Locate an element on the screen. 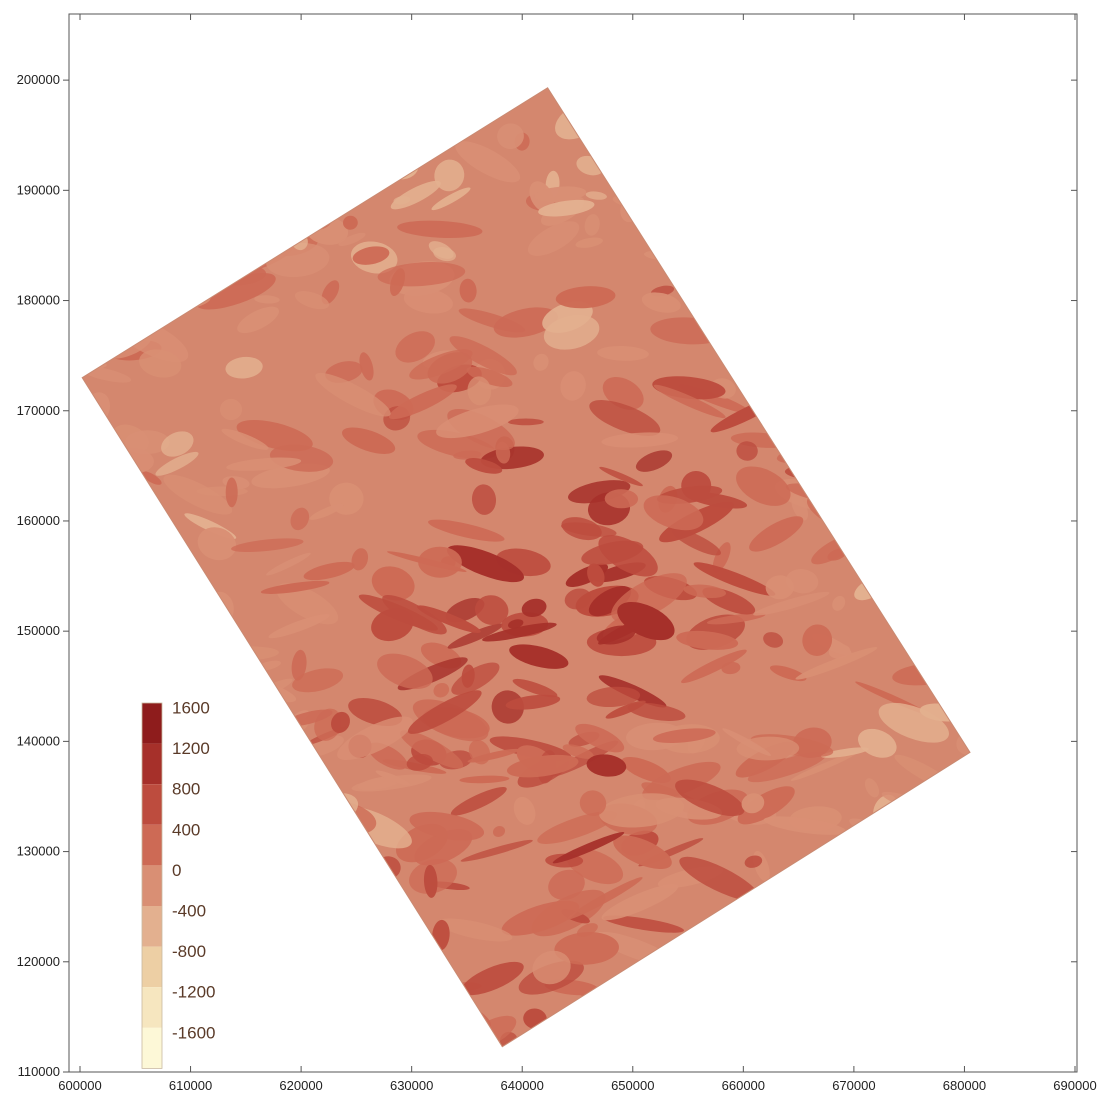 Image resolution: width=1100 pixels, height=1096 pixels. legend-label: 0 is located at coordinates (176, 870).